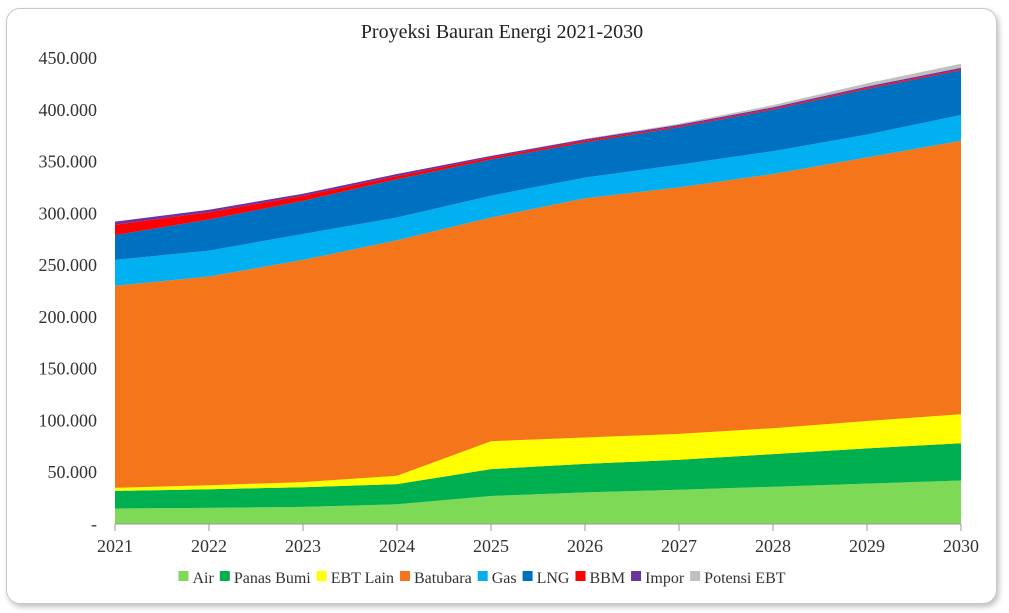 This screenshot has width=1009, height=613. Describe the element at coordinates (502, 32) in the screenshot. I see `chart-title: Proyeksi Bauran Energi 2021-2030` at that location.